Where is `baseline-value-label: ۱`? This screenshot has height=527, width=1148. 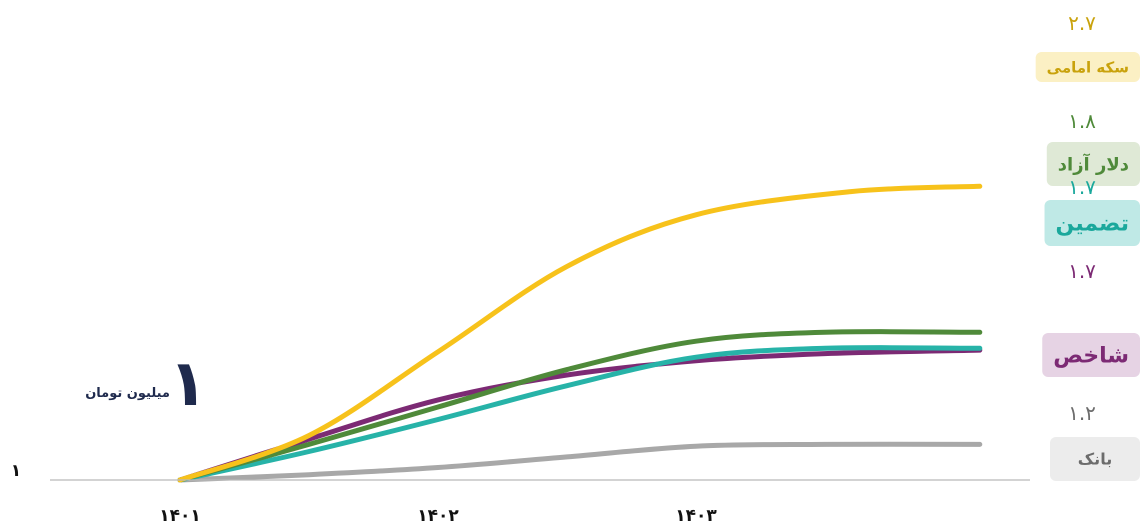 baseline-value-label: ۱ is located at coordinates (16, 471).